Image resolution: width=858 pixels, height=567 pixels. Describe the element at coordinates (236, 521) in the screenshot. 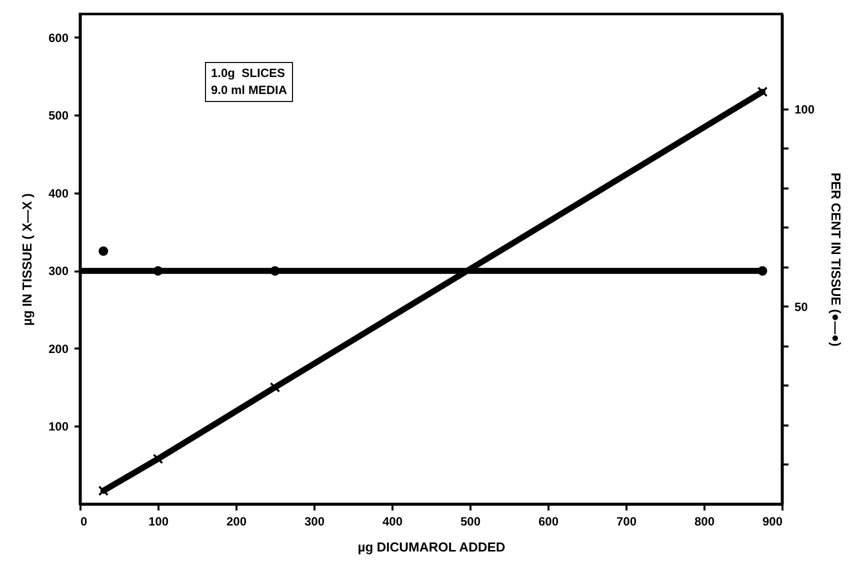

I see `x-tick-label: 200` at that location.